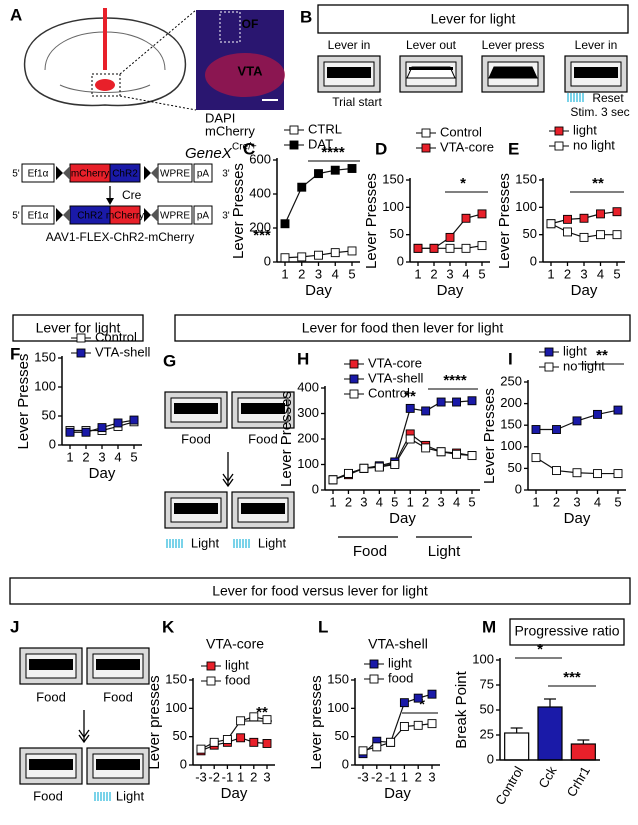  I want to click on panel-letter: D, so click(381, 148).